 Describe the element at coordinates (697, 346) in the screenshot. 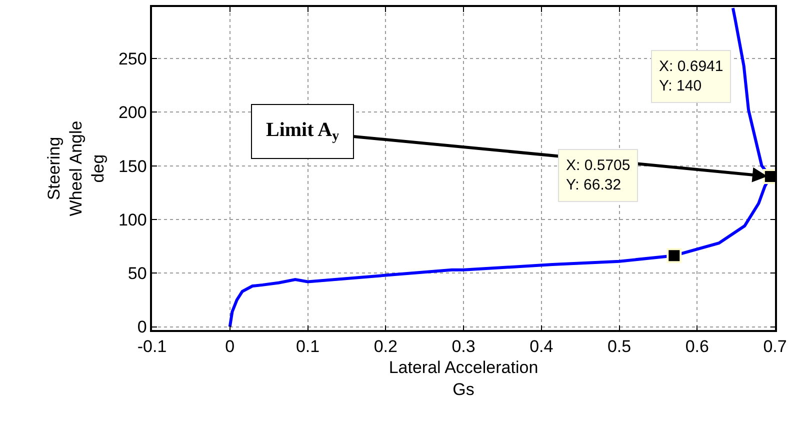

I see `x-tick-label: 0.6` at that location.